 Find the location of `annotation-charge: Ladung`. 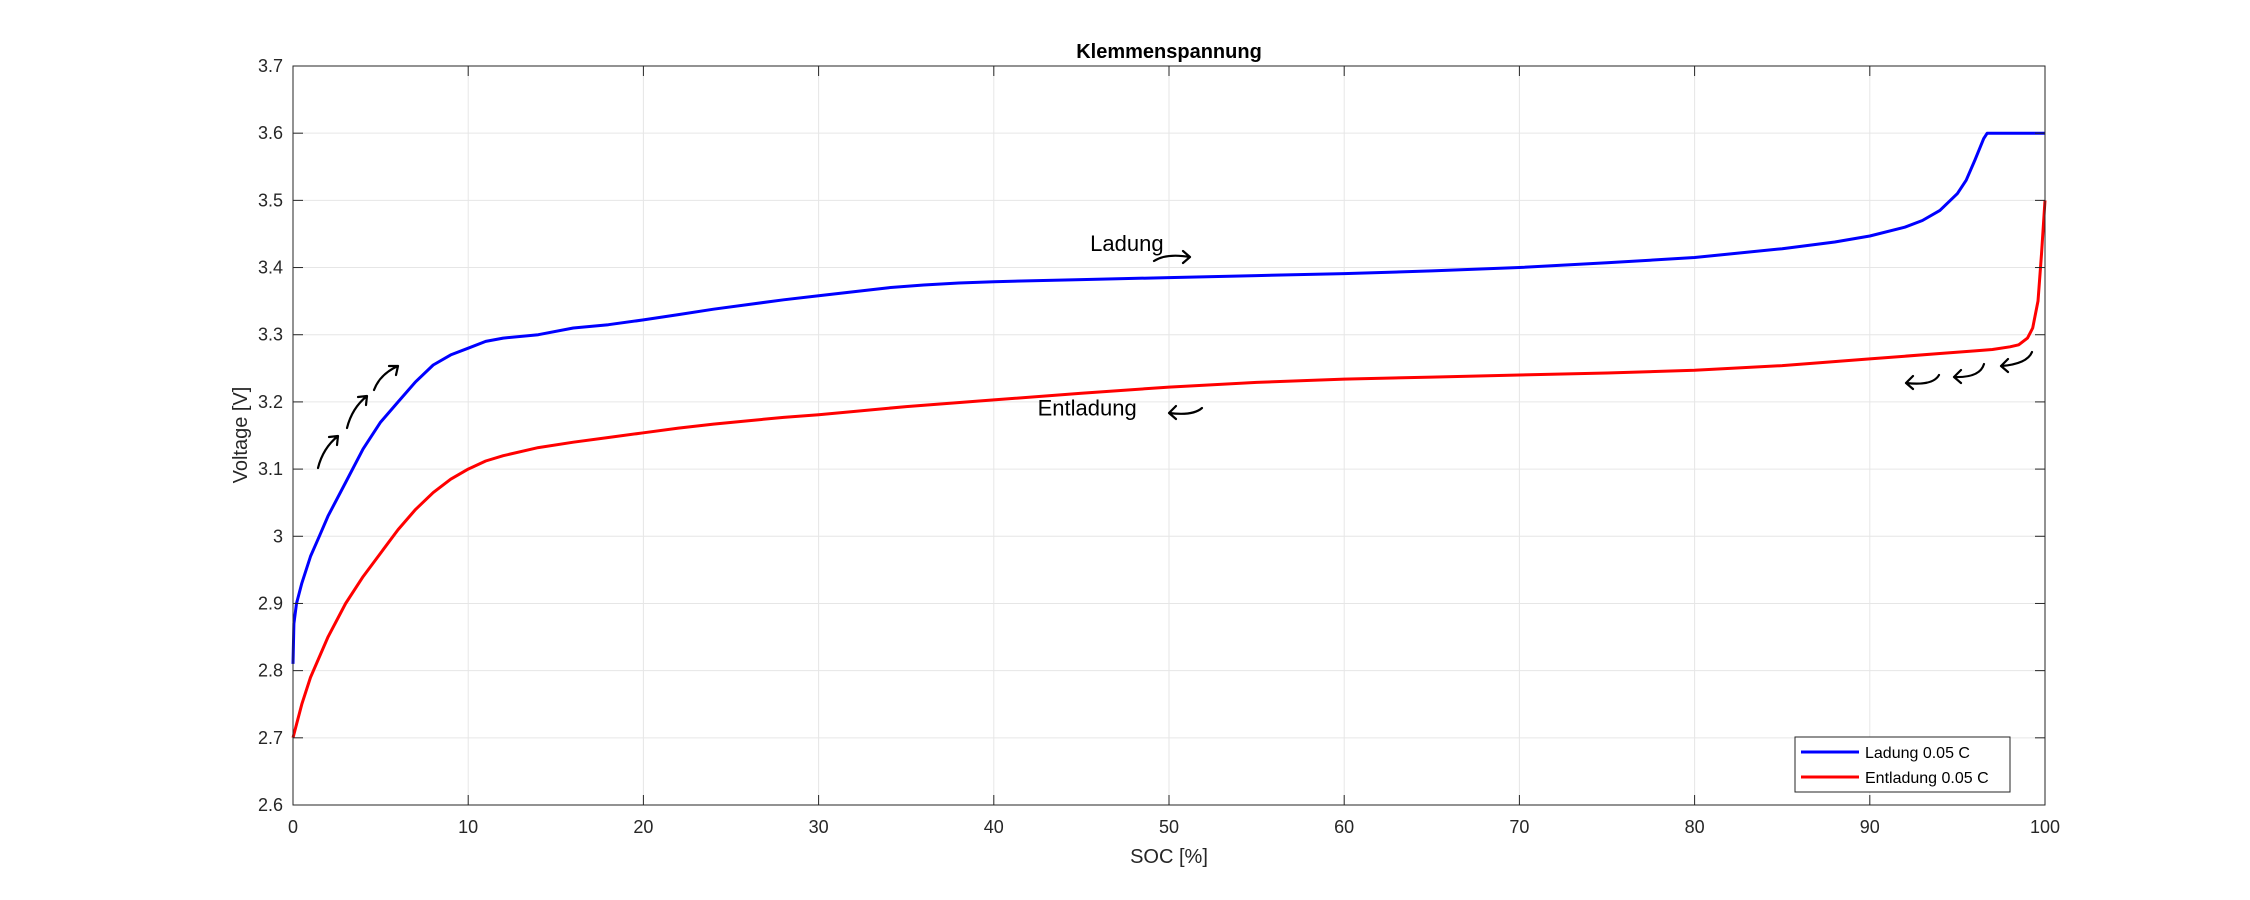

annotation-charge: Ladung is located at coordinates (1126, 243).